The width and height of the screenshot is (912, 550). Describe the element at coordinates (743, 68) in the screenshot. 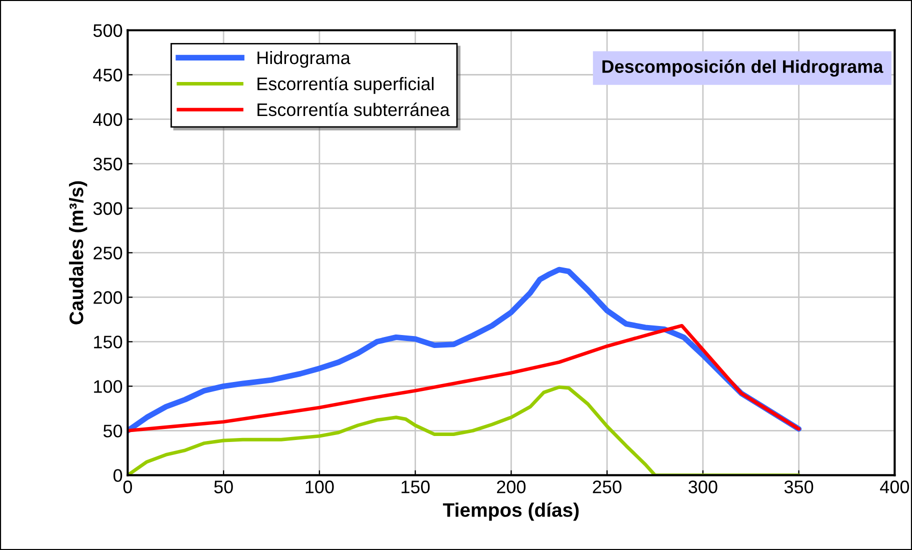

I see `text: Descomposición del Hidrograma` at that location.